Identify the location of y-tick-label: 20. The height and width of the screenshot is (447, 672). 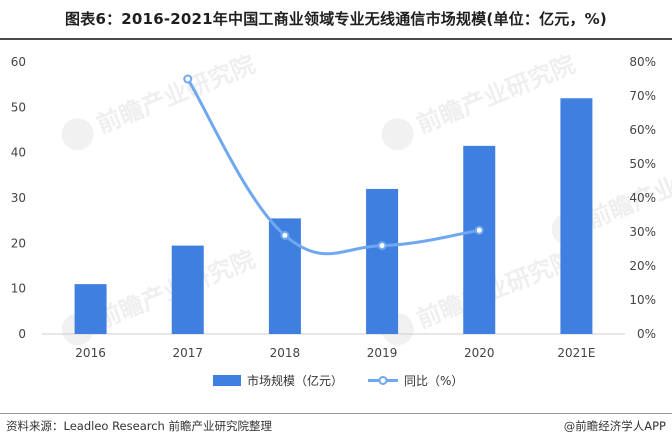
(18, 243).